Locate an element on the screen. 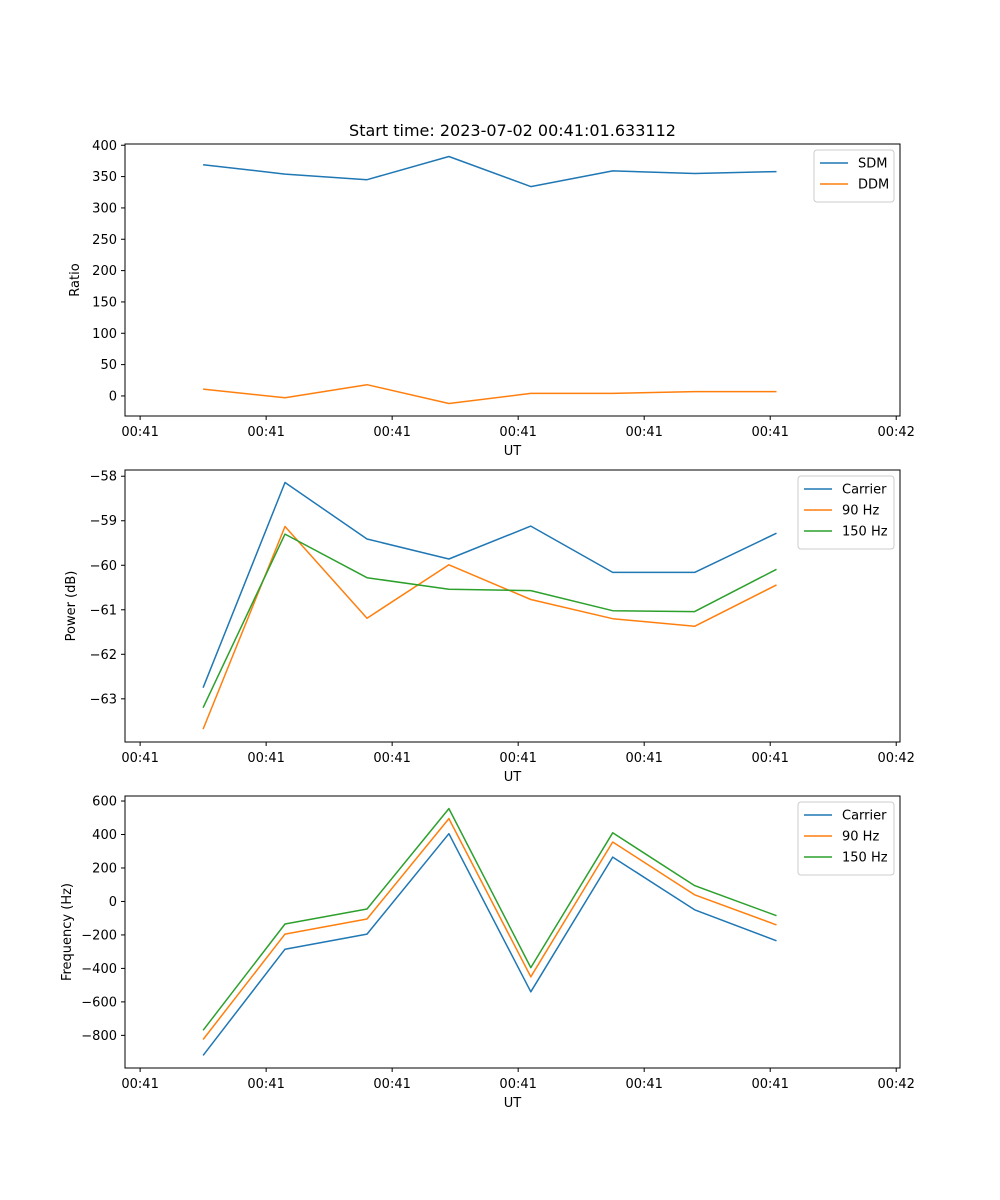  y-tick-label: 350 is located at coordinates (104, 177).